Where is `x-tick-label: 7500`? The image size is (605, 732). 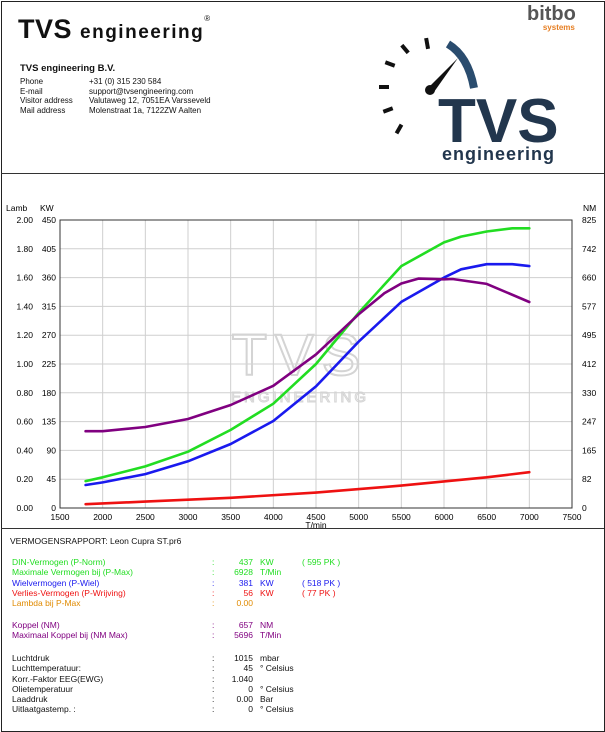 x-tick-label: 7500 is located at coordinates (572, 517).